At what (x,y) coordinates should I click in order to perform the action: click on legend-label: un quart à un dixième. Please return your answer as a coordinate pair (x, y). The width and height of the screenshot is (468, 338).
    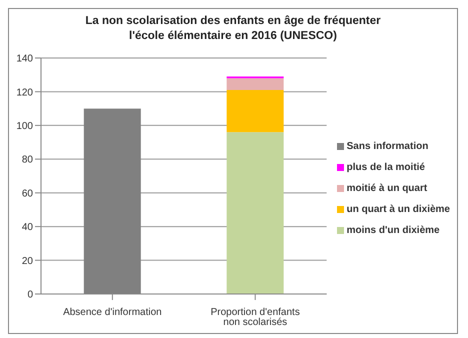
    Looking at the image, I should click on (398, 209).